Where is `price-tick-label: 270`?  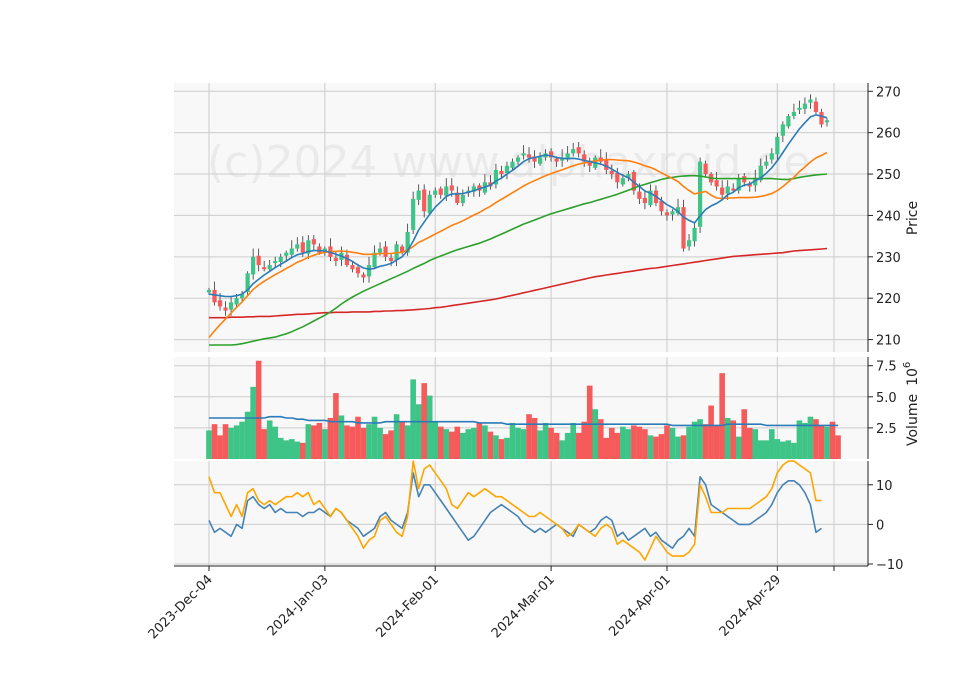 price-tick-label: 270 is located at coordinates (888, 92).